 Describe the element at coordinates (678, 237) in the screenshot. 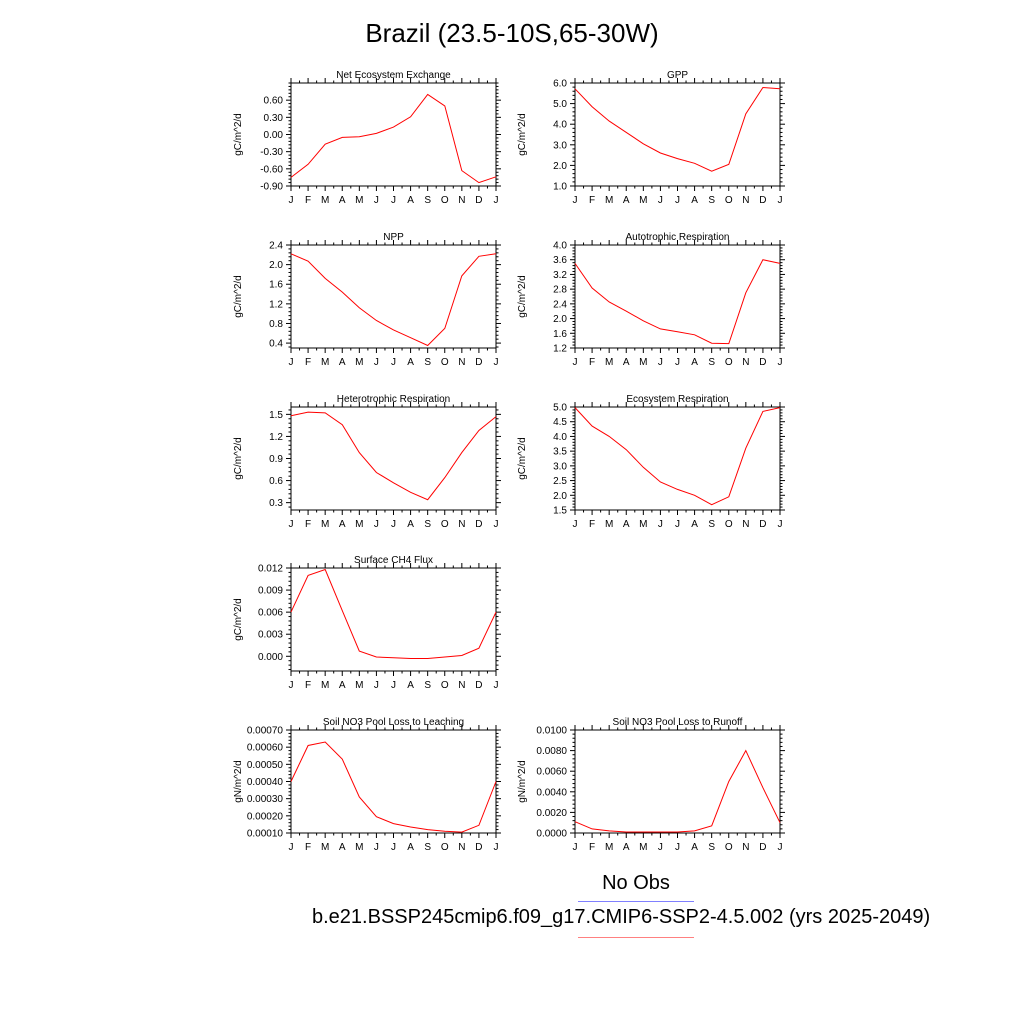

I see `chart-title: Autotrophic Respiration` at that location.